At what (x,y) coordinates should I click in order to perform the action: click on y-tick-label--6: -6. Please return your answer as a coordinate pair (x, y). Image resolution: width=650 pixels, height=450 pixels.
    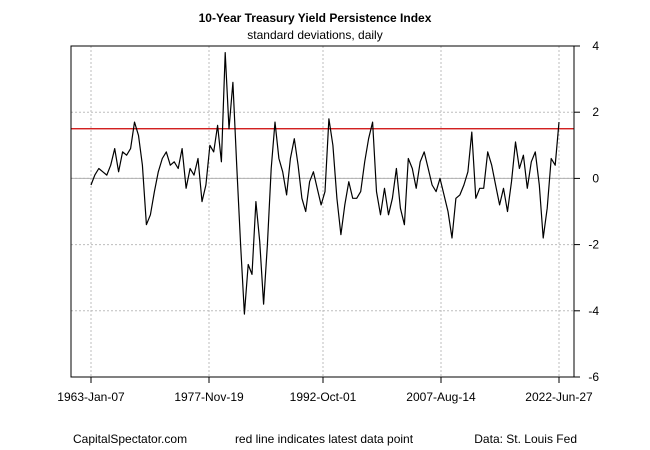
    Looking at the image, I should click on (593, 377).